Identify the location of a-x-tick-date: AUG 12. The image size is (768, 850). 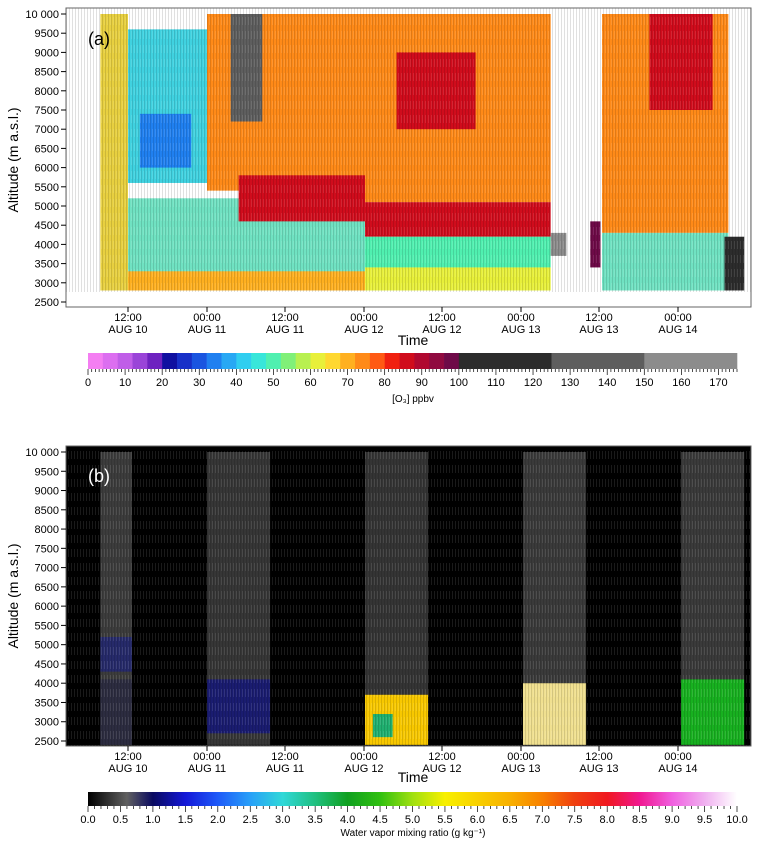
(363, 330).